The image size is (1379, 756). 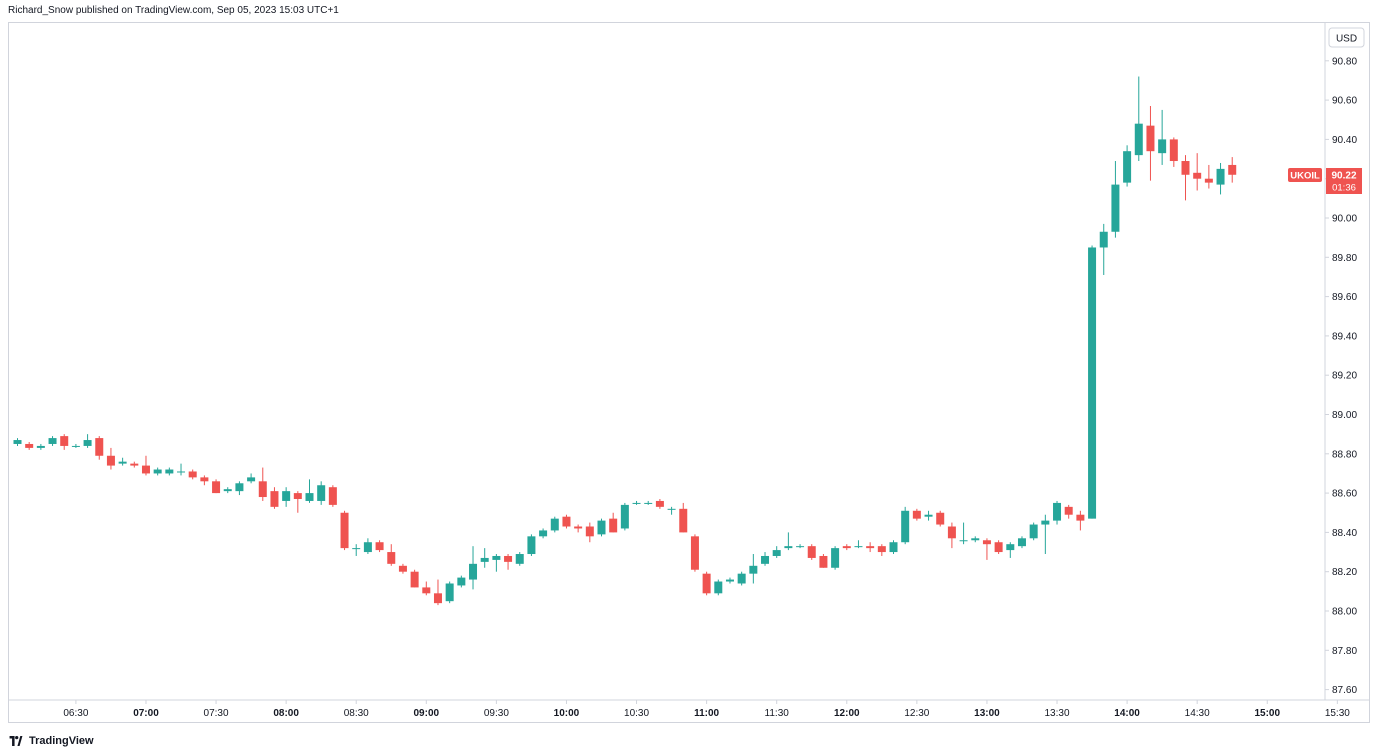 I want to click on price-tick-label: 89.00, so click(x=1344, y=415).